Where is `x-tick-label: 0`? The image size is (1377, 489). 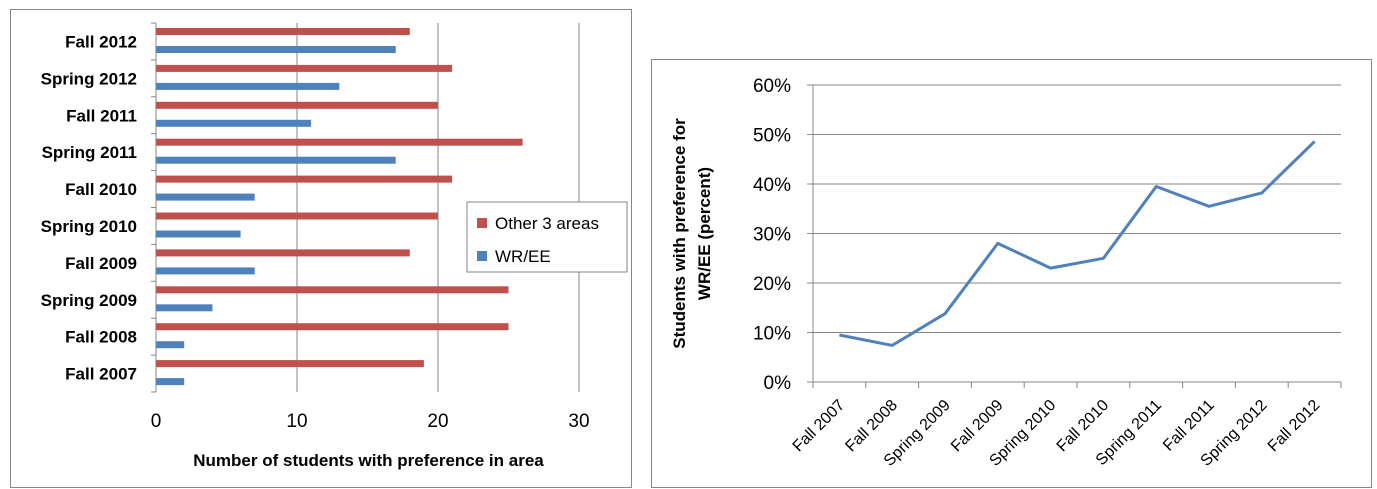
x-tick-label: 0 is located at coordinates (156, 421).